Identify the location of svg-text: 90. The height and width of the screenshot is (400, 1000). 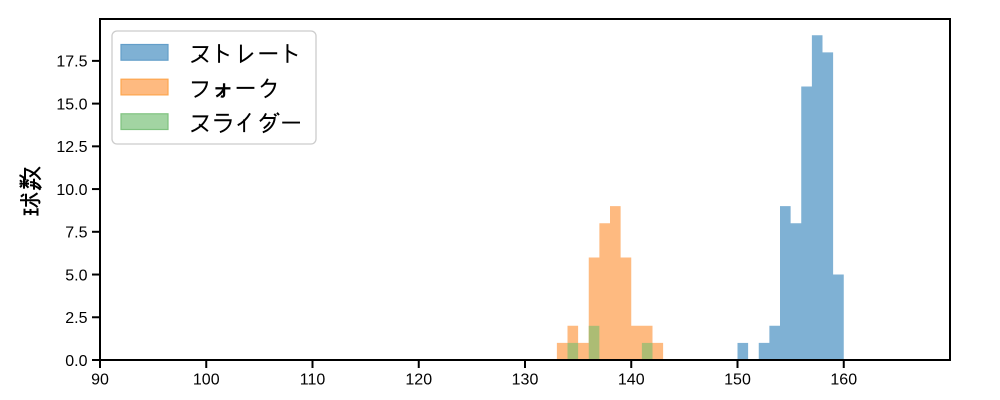
(100, 380).